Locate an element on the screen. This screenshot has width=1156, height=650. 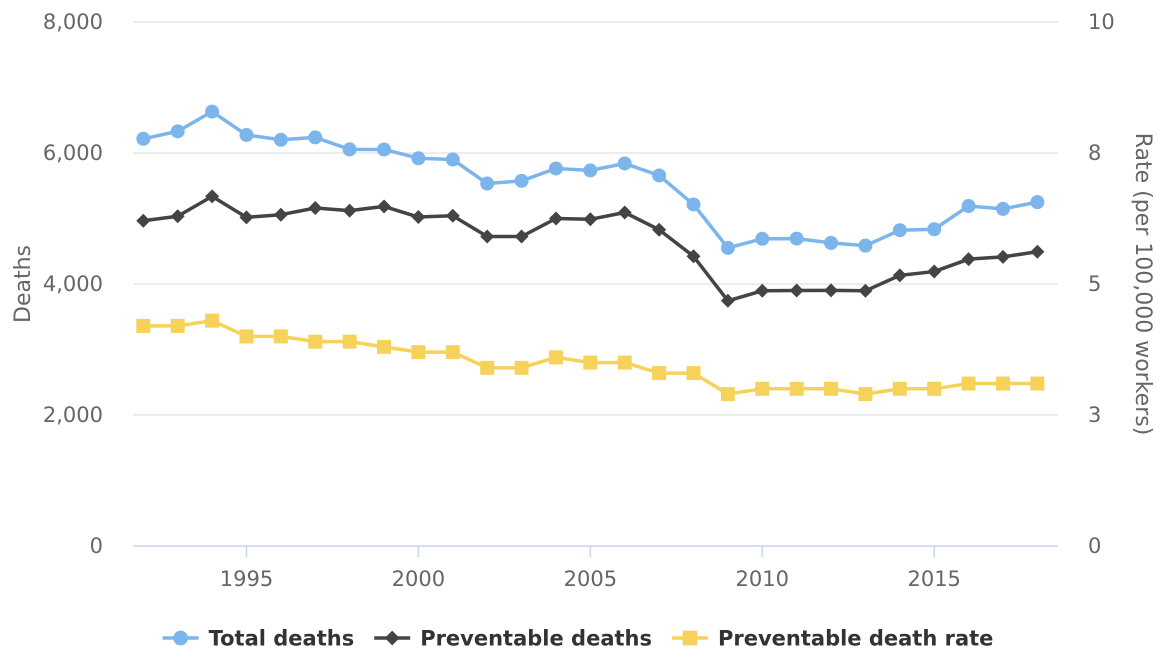
legend-item-total-deaths: Total deaths is located at coordinates (258, 638).